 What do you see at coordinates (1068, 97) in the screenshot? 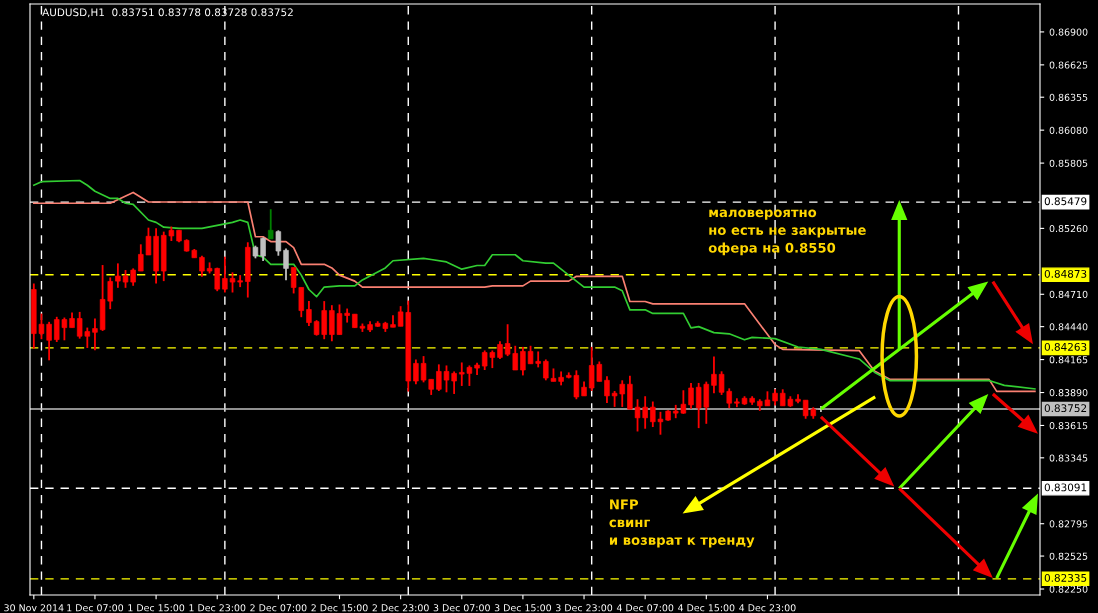
I see `y-tick-label: 0.86355` at bounding box center [1068, 97].